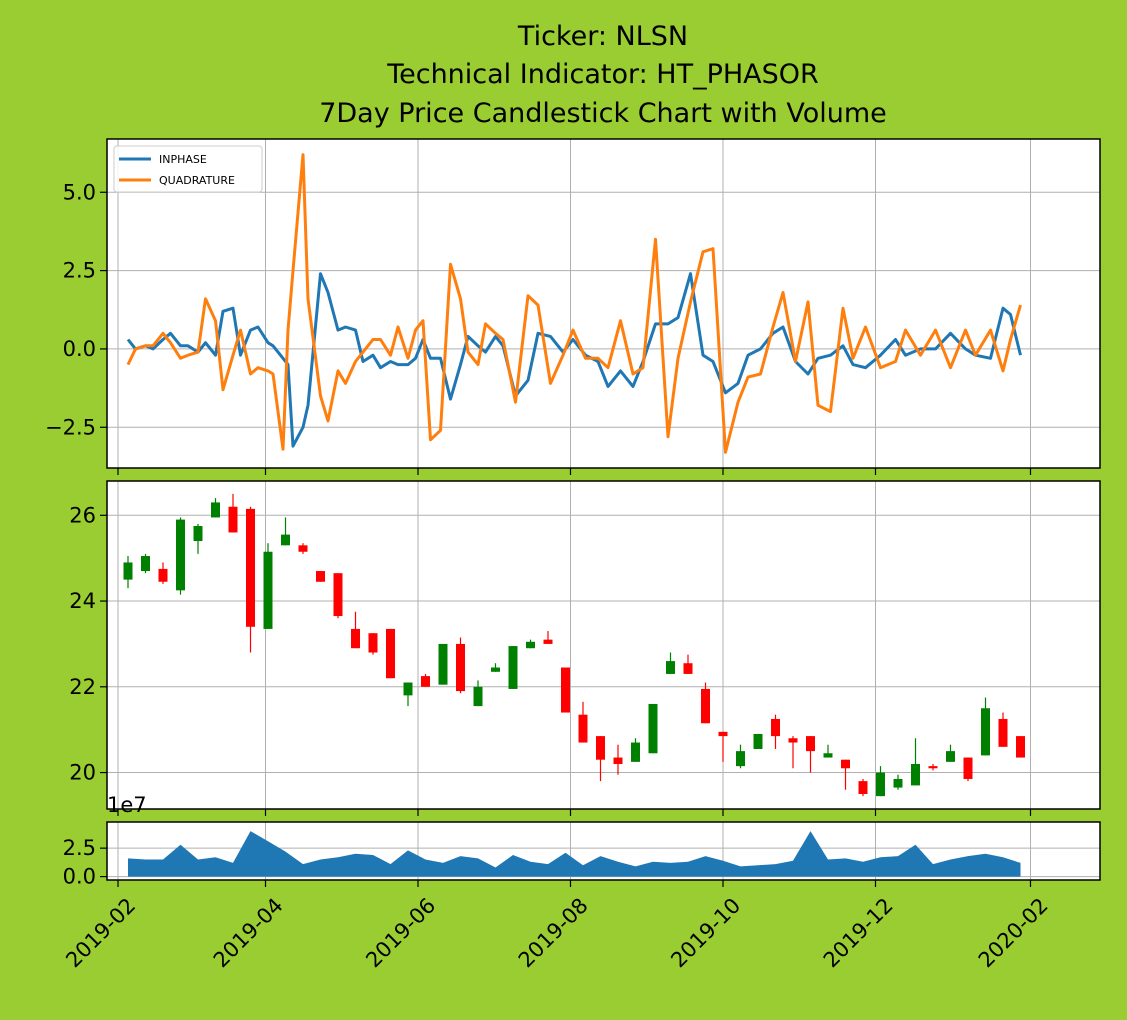 The width and height of the screenshot is (1127, 1020). I want to click on x-tick-label: 2019-10, so click(705, 932).